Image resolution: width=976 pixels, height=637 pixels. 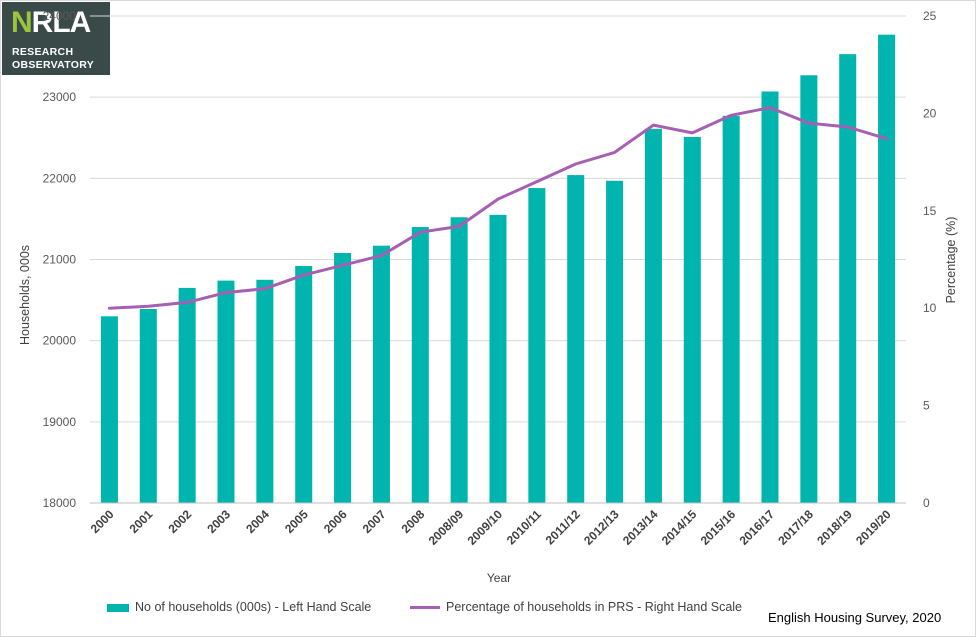 I want to click on y-tick-label: 19000, so click(x=60, y=422).